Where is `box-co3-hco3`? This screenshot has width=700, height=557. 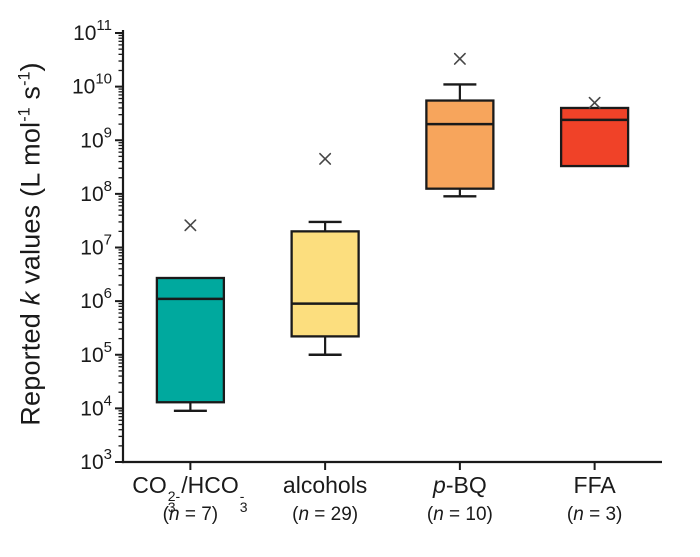
box-co3-hco3 is located at coordinates (190, 340).